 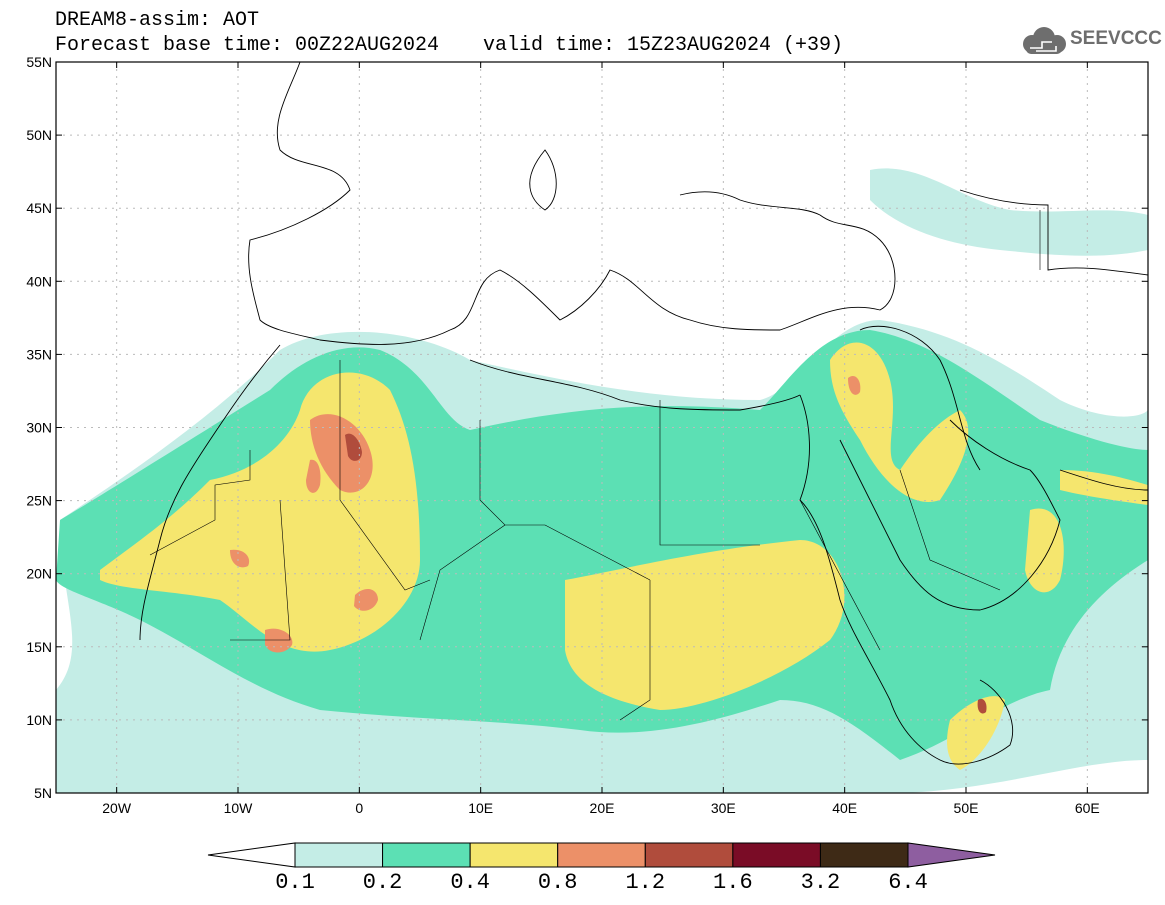 I want to click on colorbar, so click(x=601, y=855).